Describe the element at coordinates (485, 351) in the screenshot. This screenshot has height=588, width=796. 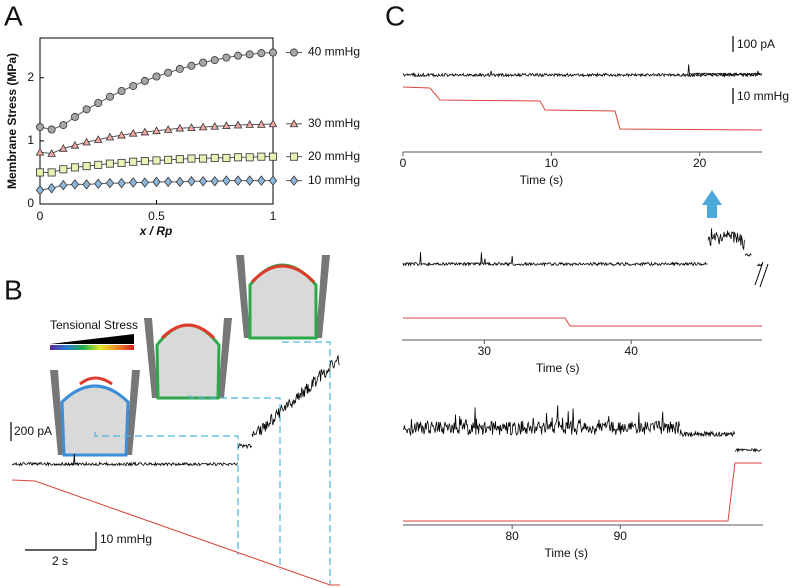
I see `x-tick-label: 30` at that location.